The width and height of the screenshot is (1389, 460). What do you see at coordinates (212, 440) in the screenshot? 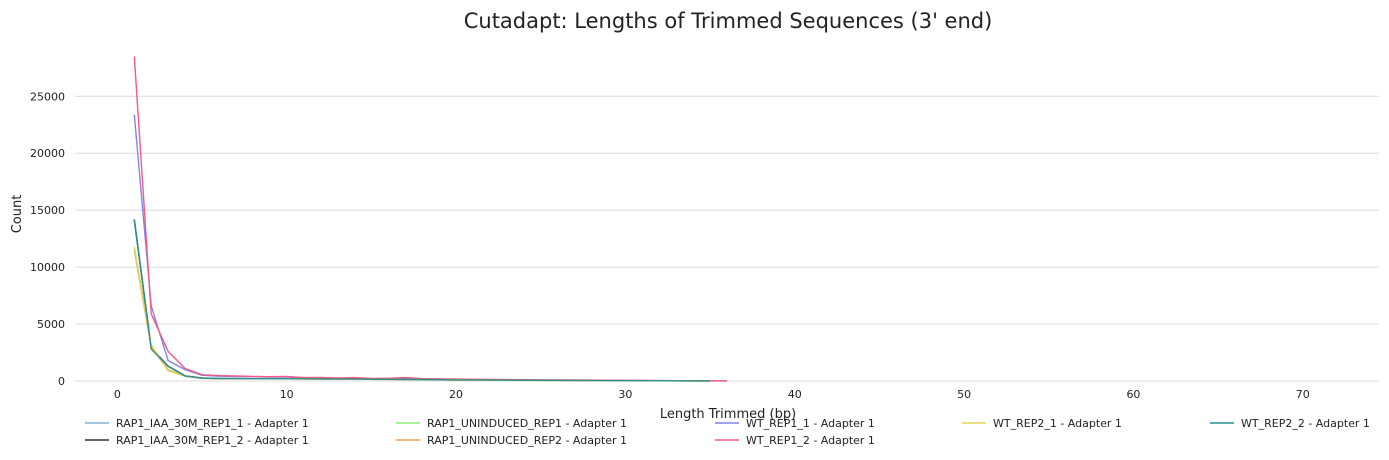
I see `legend-label: RAP1_IAA_30M_REP1_2 - Adapter 1` at bounding box center [212, 440].